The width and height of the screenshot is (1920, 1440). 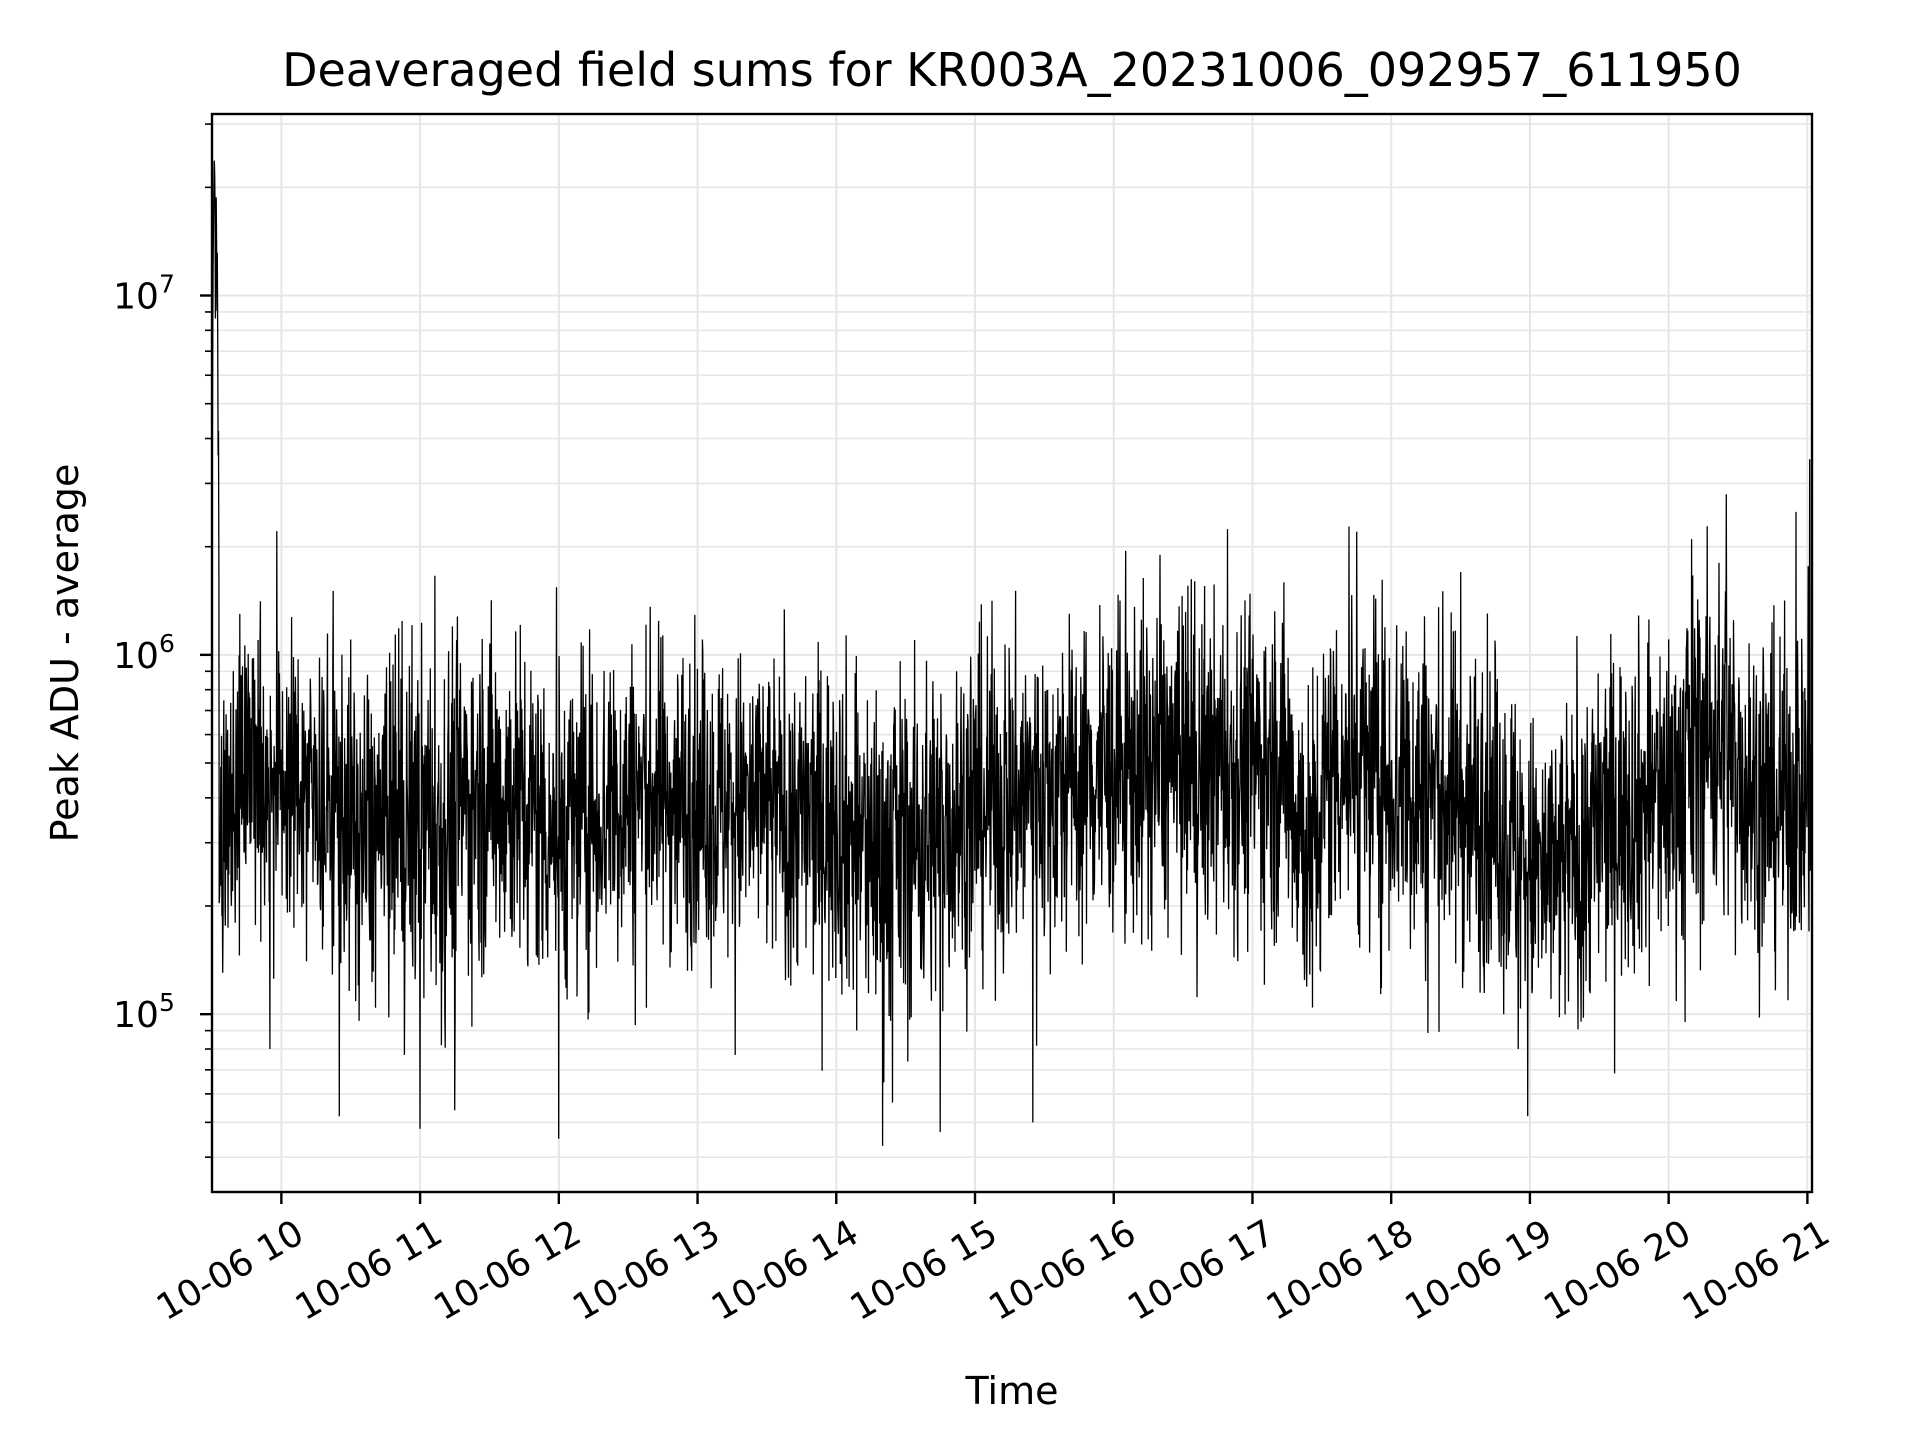 I want to click on x-tick-label: 10-06 20, so click(x=1617, y=1270).